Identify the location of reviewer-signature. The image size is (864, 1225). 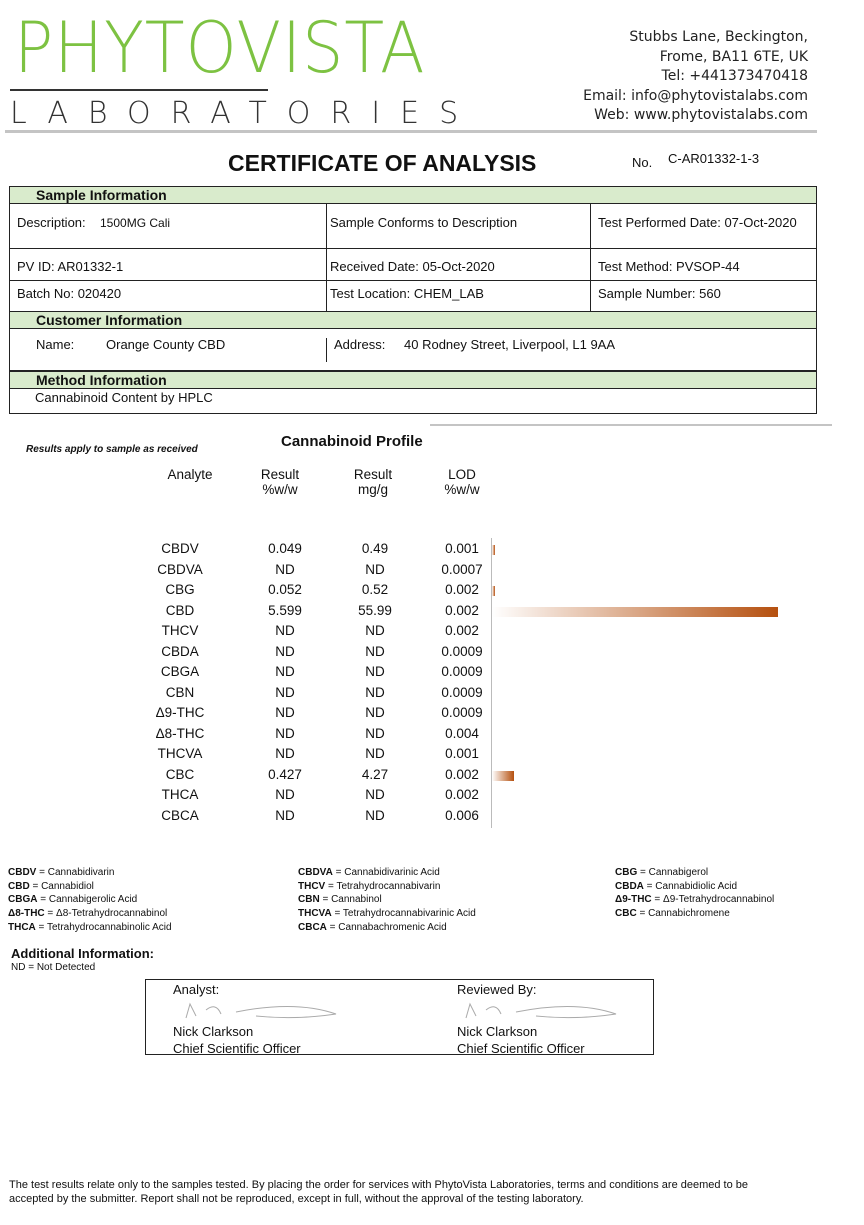
(541, 1010).